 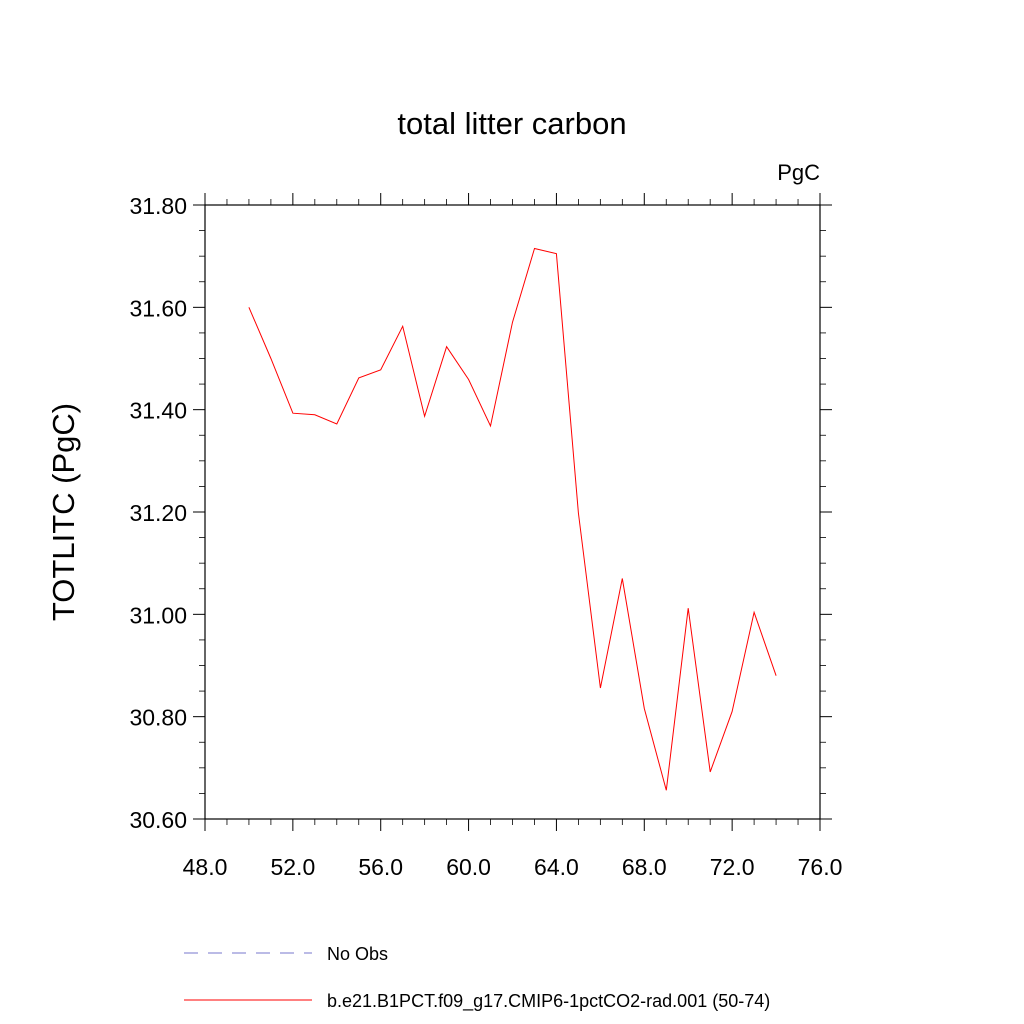 What do you see at coordinates (158, 718) in the screenshot?
I see `y-tick-label: 30.80` at bounding box center [158, 718].